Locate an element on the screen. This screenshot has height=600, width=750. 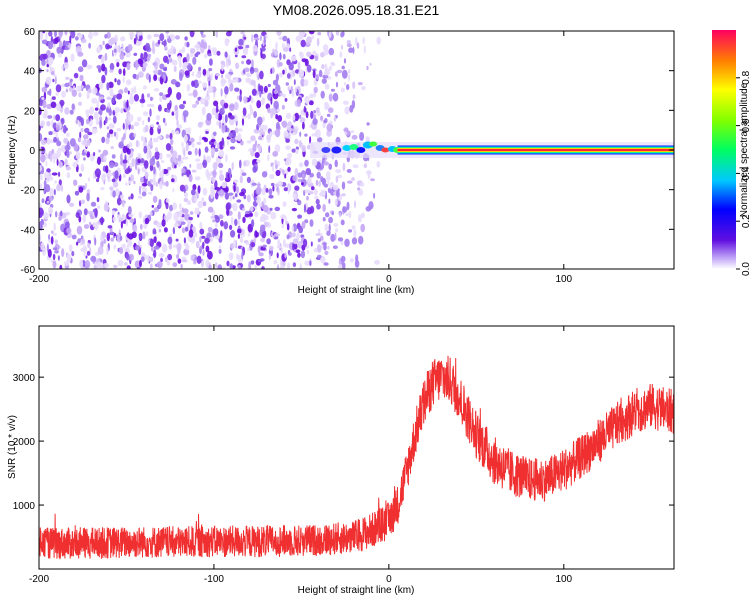
colorbar-tick-label: 0.2 is located at coordinates (745, 221).